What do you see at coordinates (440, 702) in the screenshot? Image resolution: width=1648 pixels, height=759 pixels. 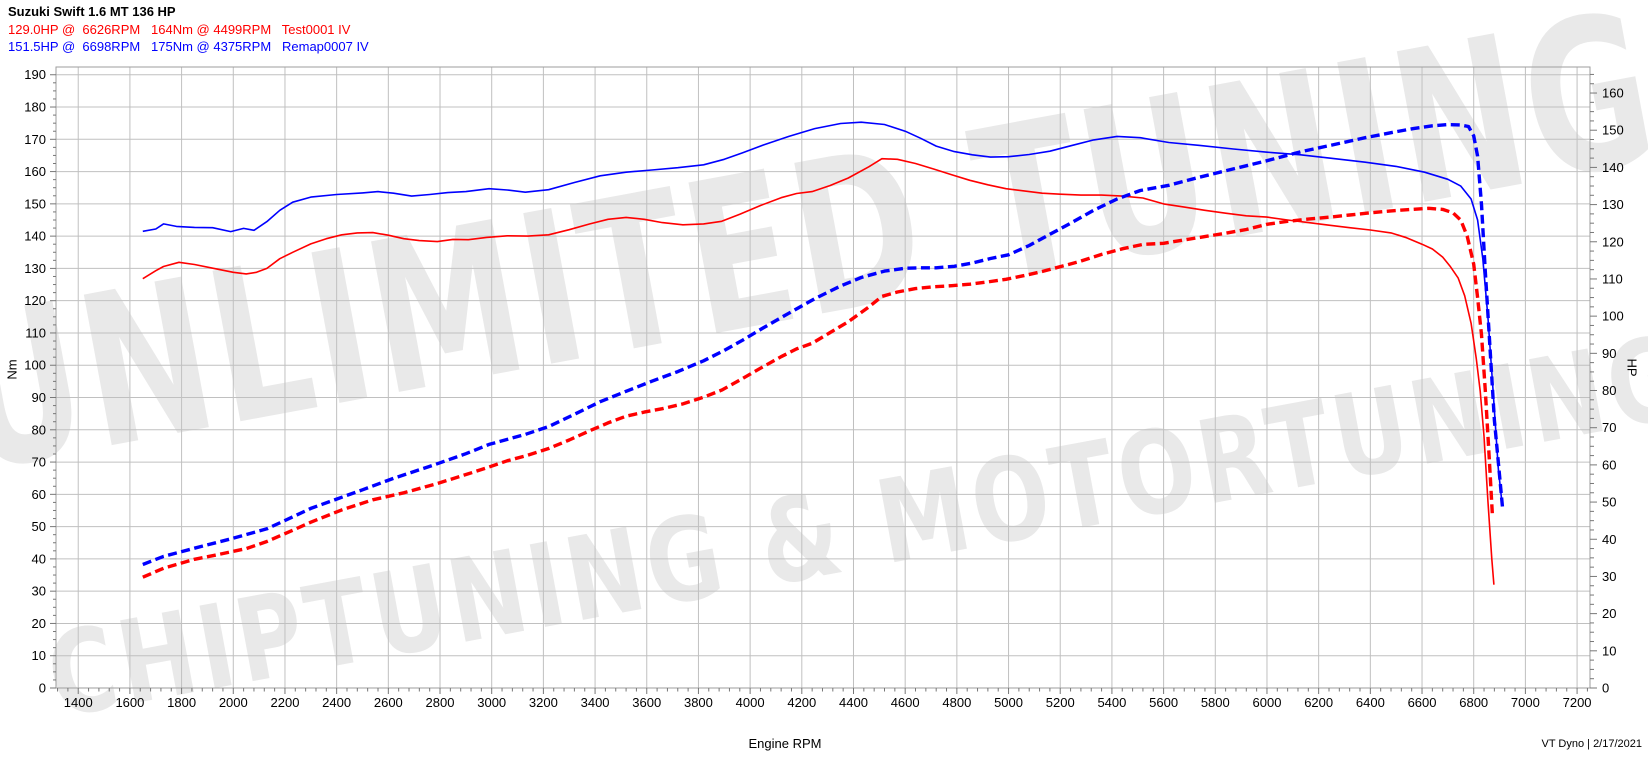 I see `svg-text: 2800` at bounding box center [440, 702].